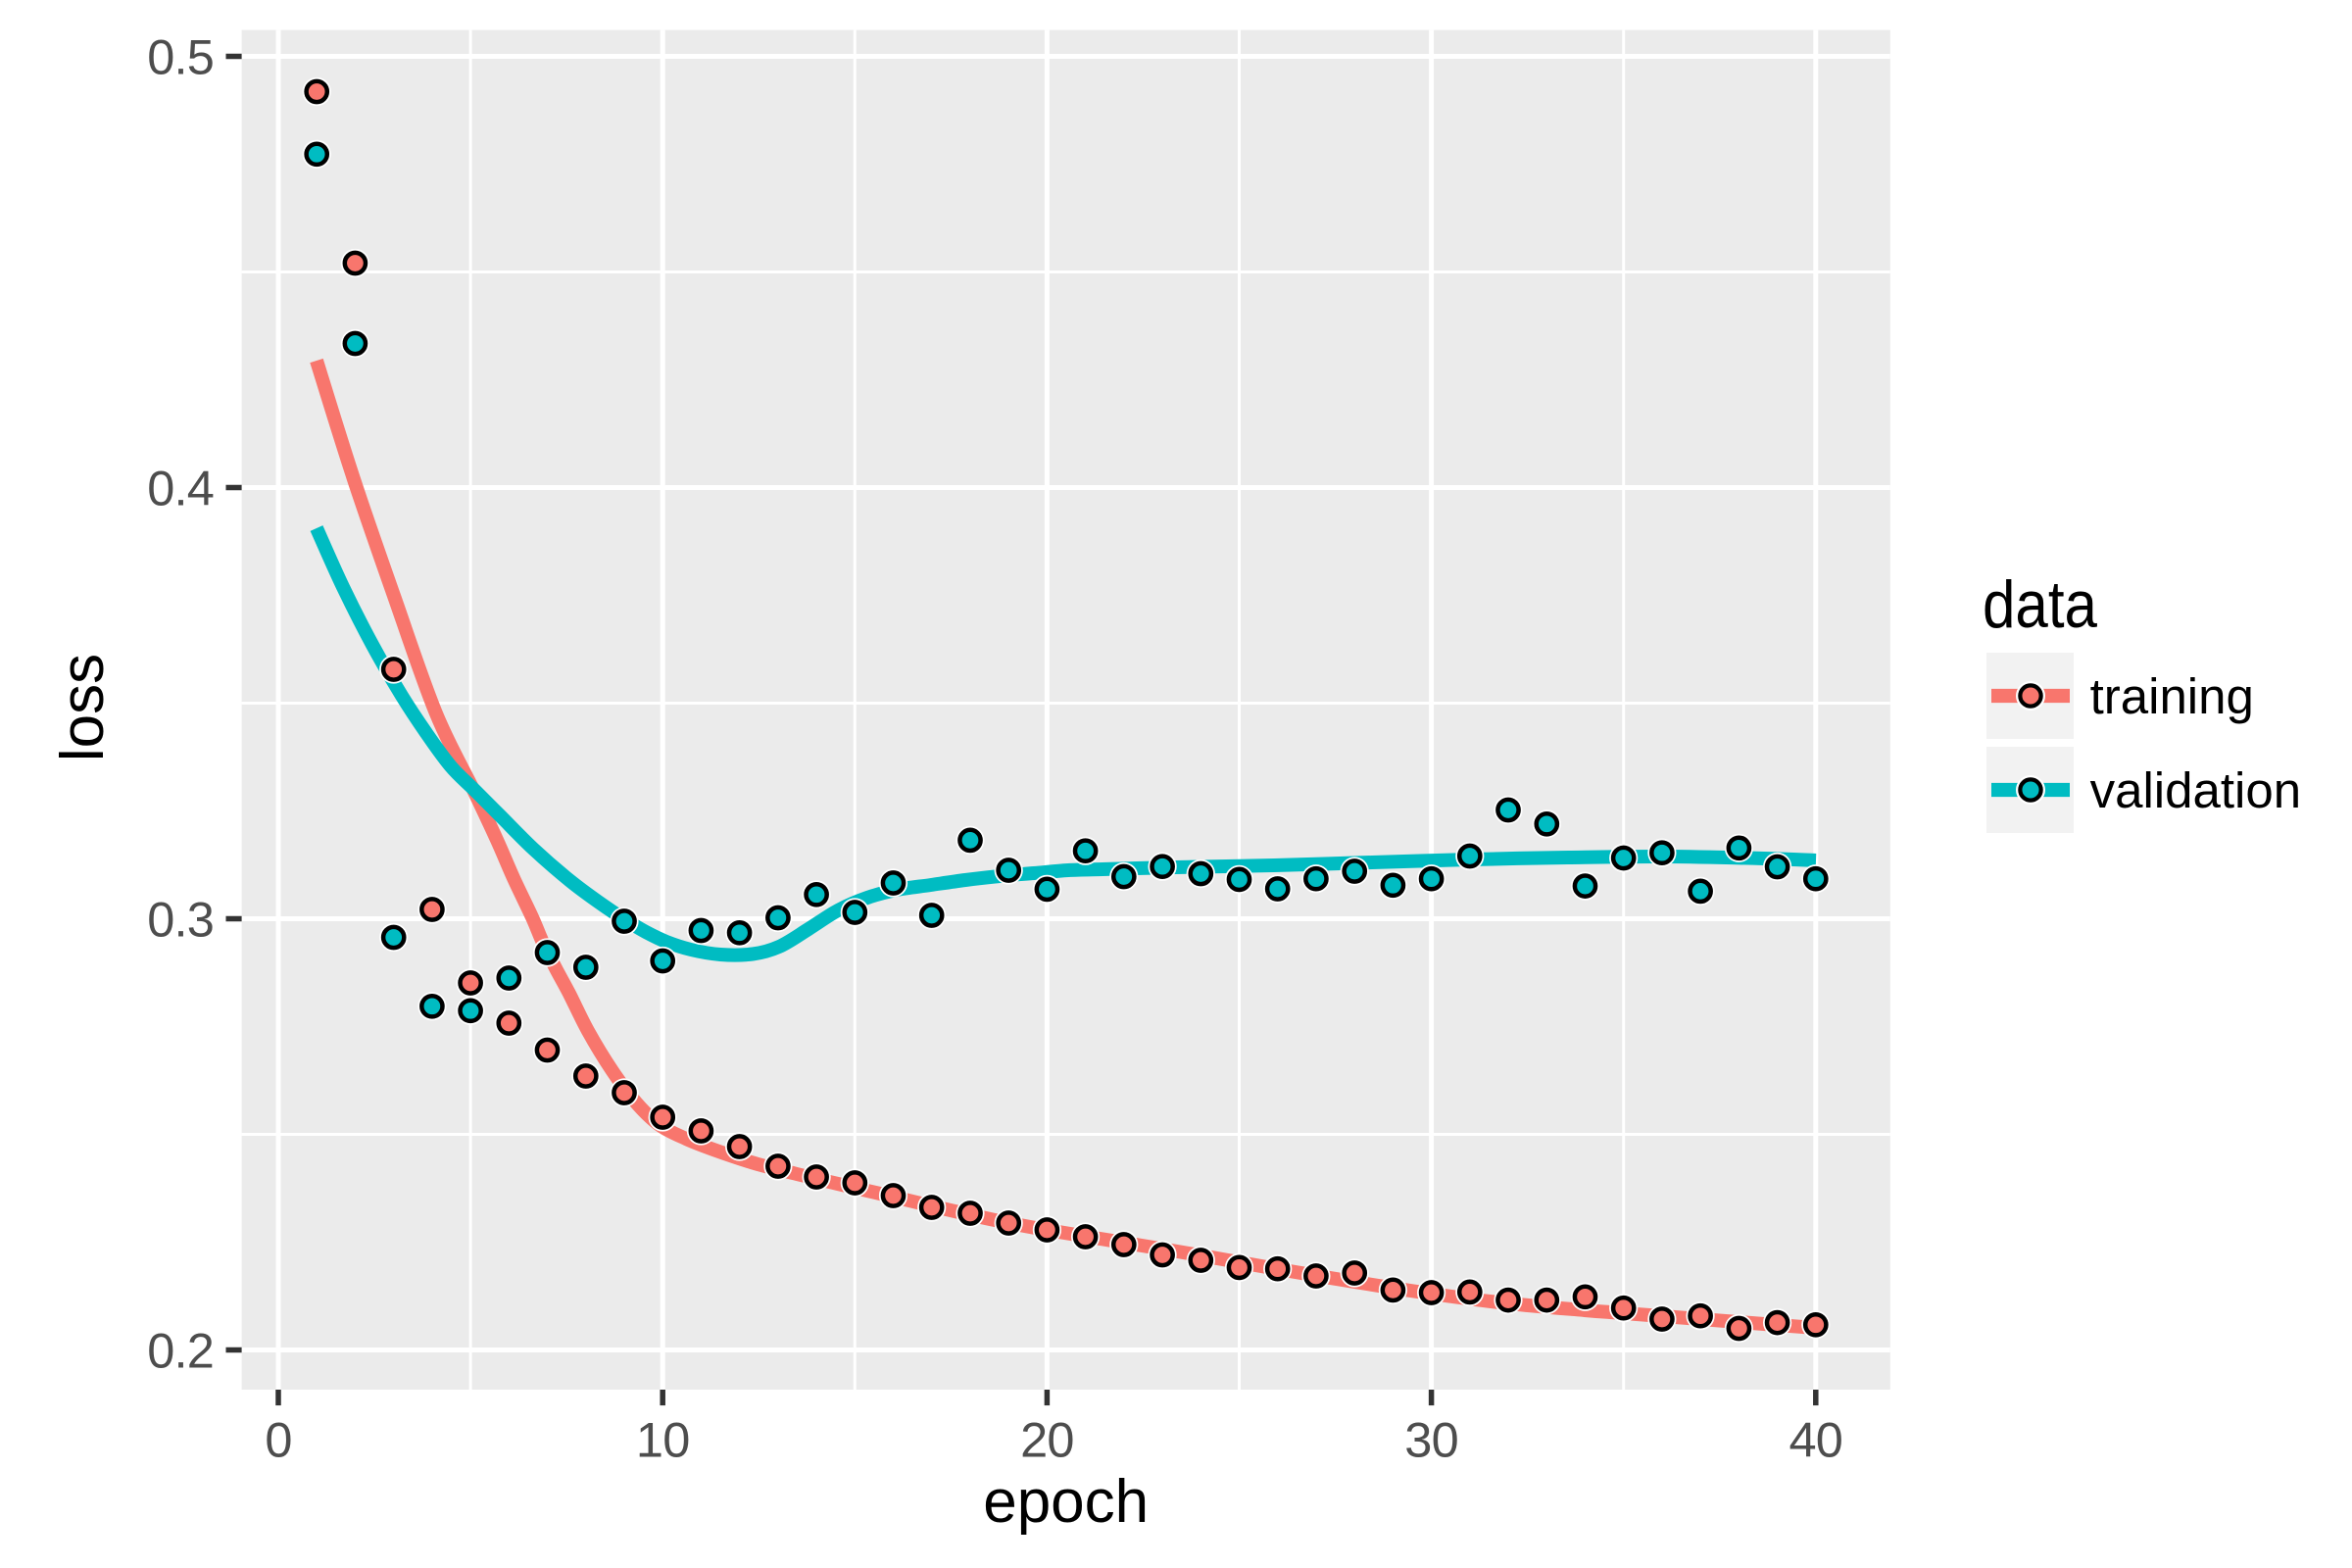 Image resolution: width=2352 pixels, height=1568 pixels. What do you see at coordinates (663, 1440) in the screenshot?
I see `svg-text: 10` at bounding box center [663, 1440].